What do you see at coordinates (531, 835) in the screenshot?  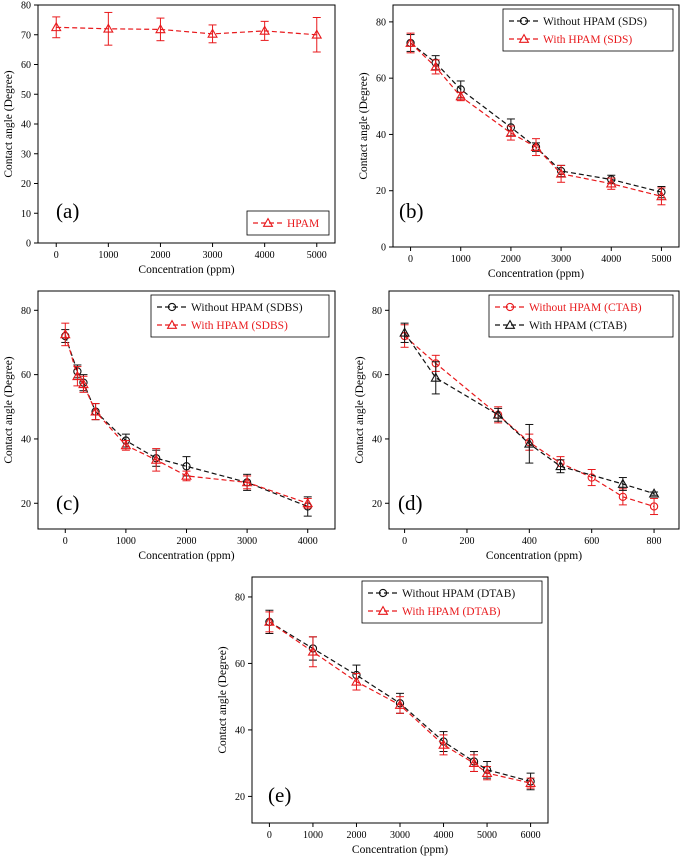 I see `x-tick-label: 6000` at bounding box center [531, 835].